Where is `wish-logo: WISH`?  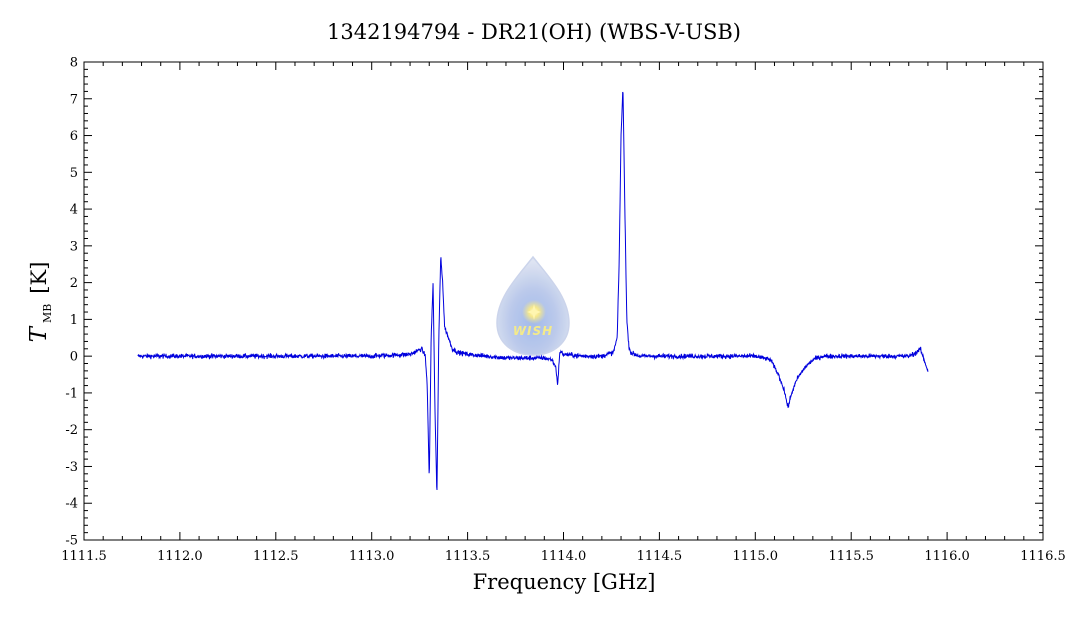 wish-logo: WISH is located at coordinates (533, 305).